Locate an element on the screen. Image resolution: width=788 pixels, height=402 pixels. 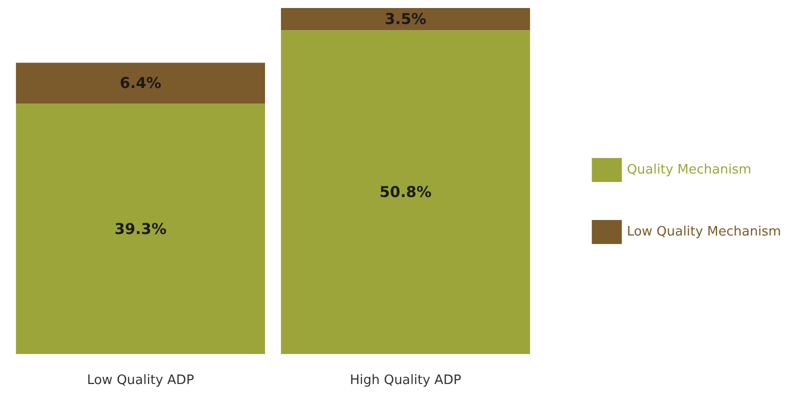
x-tick-label: High Quality ADP is located at coordinates (406, 380).